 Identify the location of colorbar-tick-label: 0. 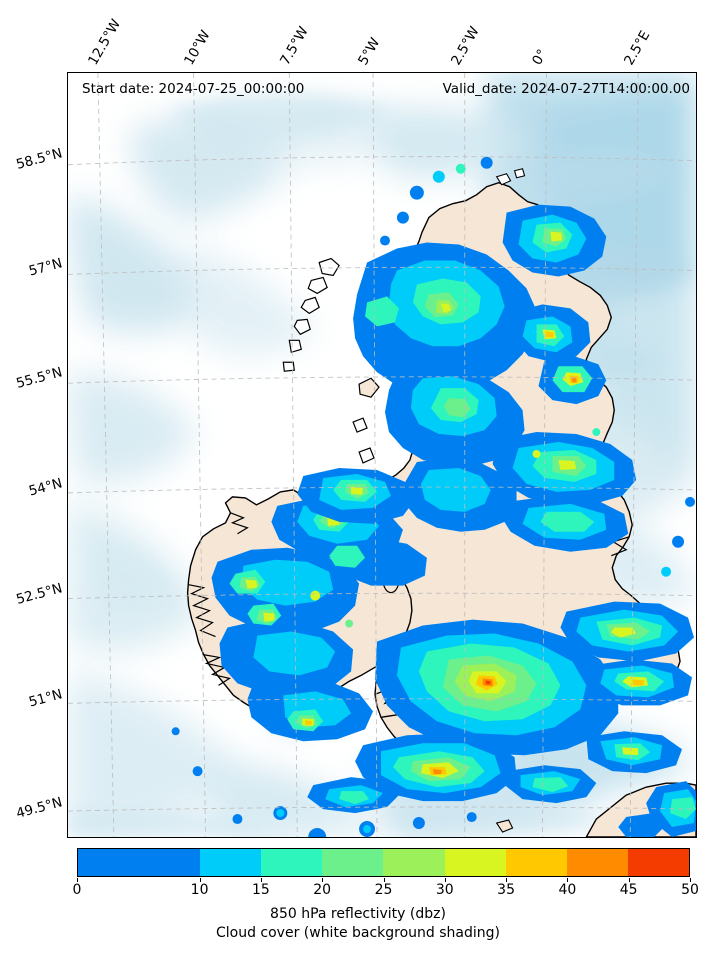
(77, 890).